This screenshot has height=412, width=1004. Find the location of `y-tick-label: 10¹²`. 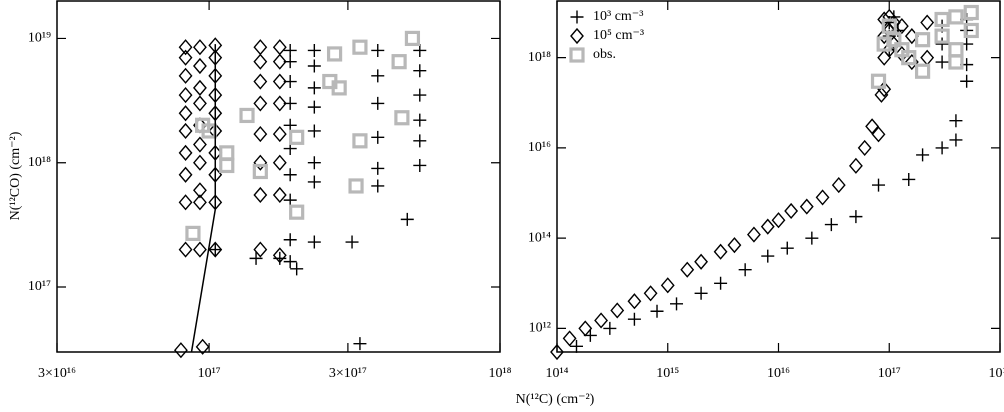

y-tick-label: 10¹² is located at coordinates (540, 328).